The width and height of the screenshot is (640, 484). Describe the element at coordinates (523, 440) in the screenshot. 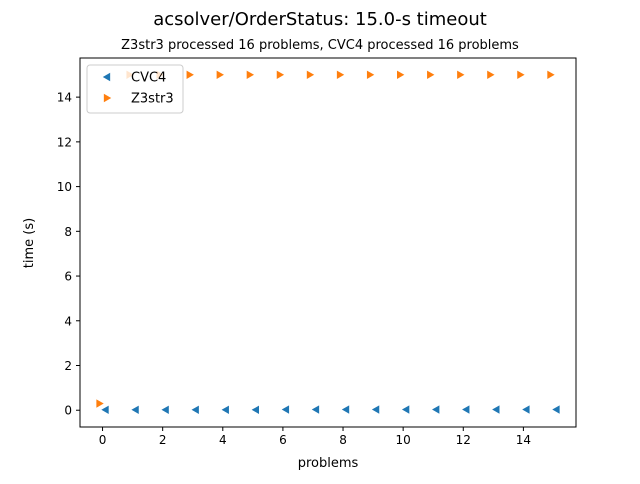

I see `x-tick-label: 14` at that location.